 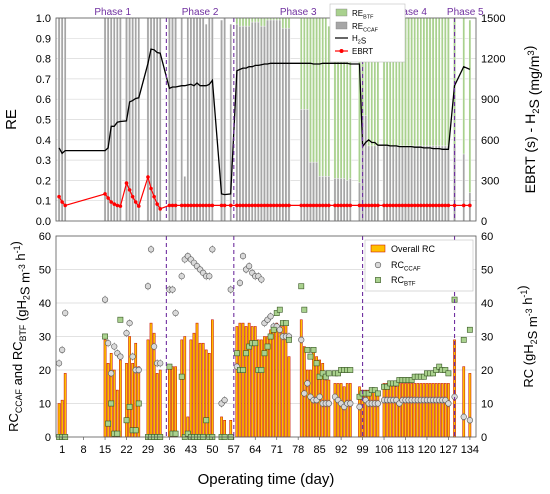 I want to click on tick-label-right: 10, so click(x=487, y=405).